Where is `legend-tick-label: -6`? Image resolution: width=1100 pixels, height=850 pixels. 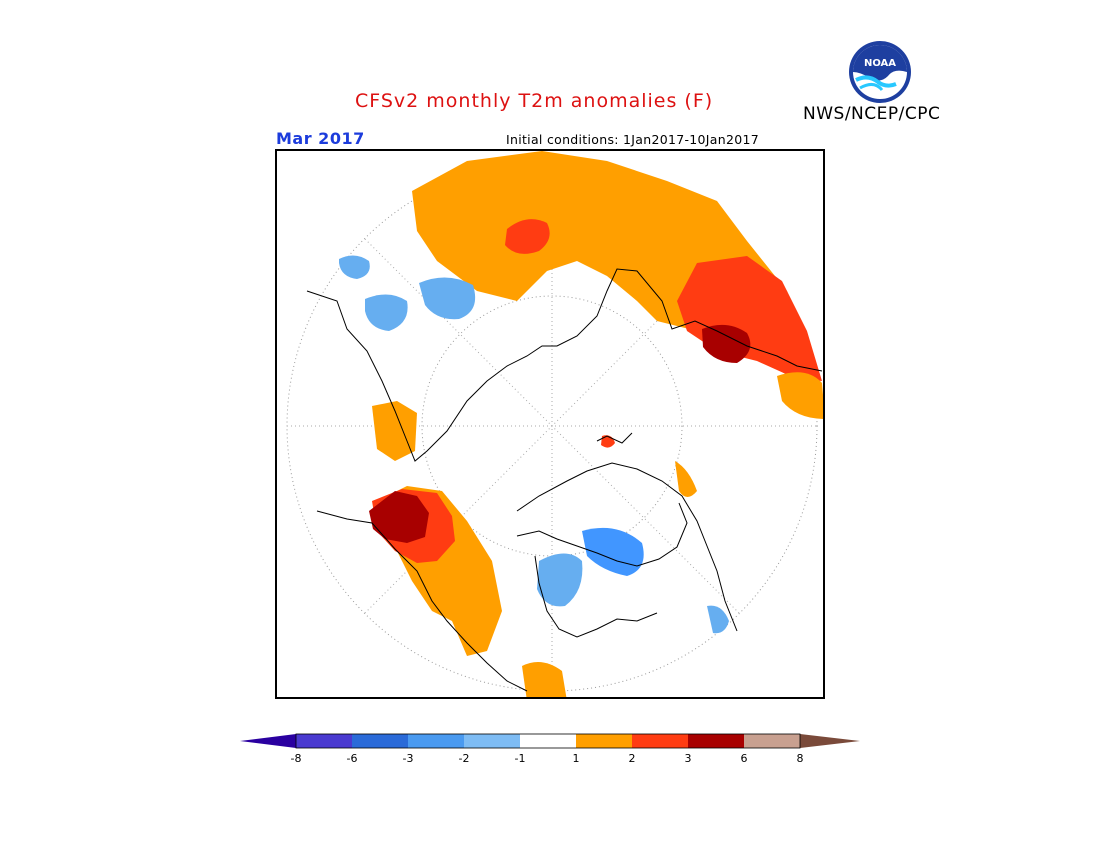
legend-tick-label: -6 is located at coordinates (352, 758).